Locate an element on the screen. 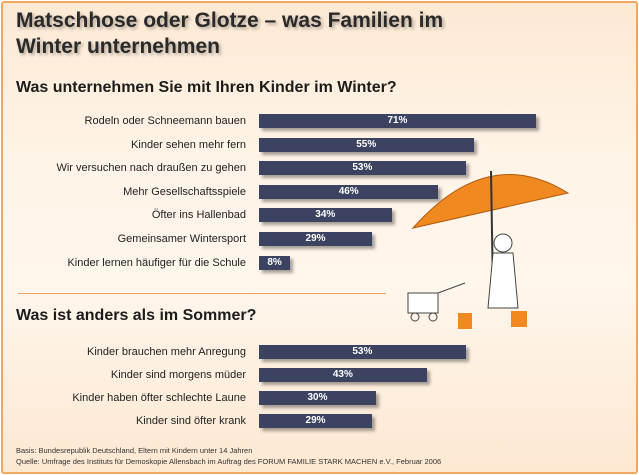  data-label: 34% is located at coordinates (325, 214).